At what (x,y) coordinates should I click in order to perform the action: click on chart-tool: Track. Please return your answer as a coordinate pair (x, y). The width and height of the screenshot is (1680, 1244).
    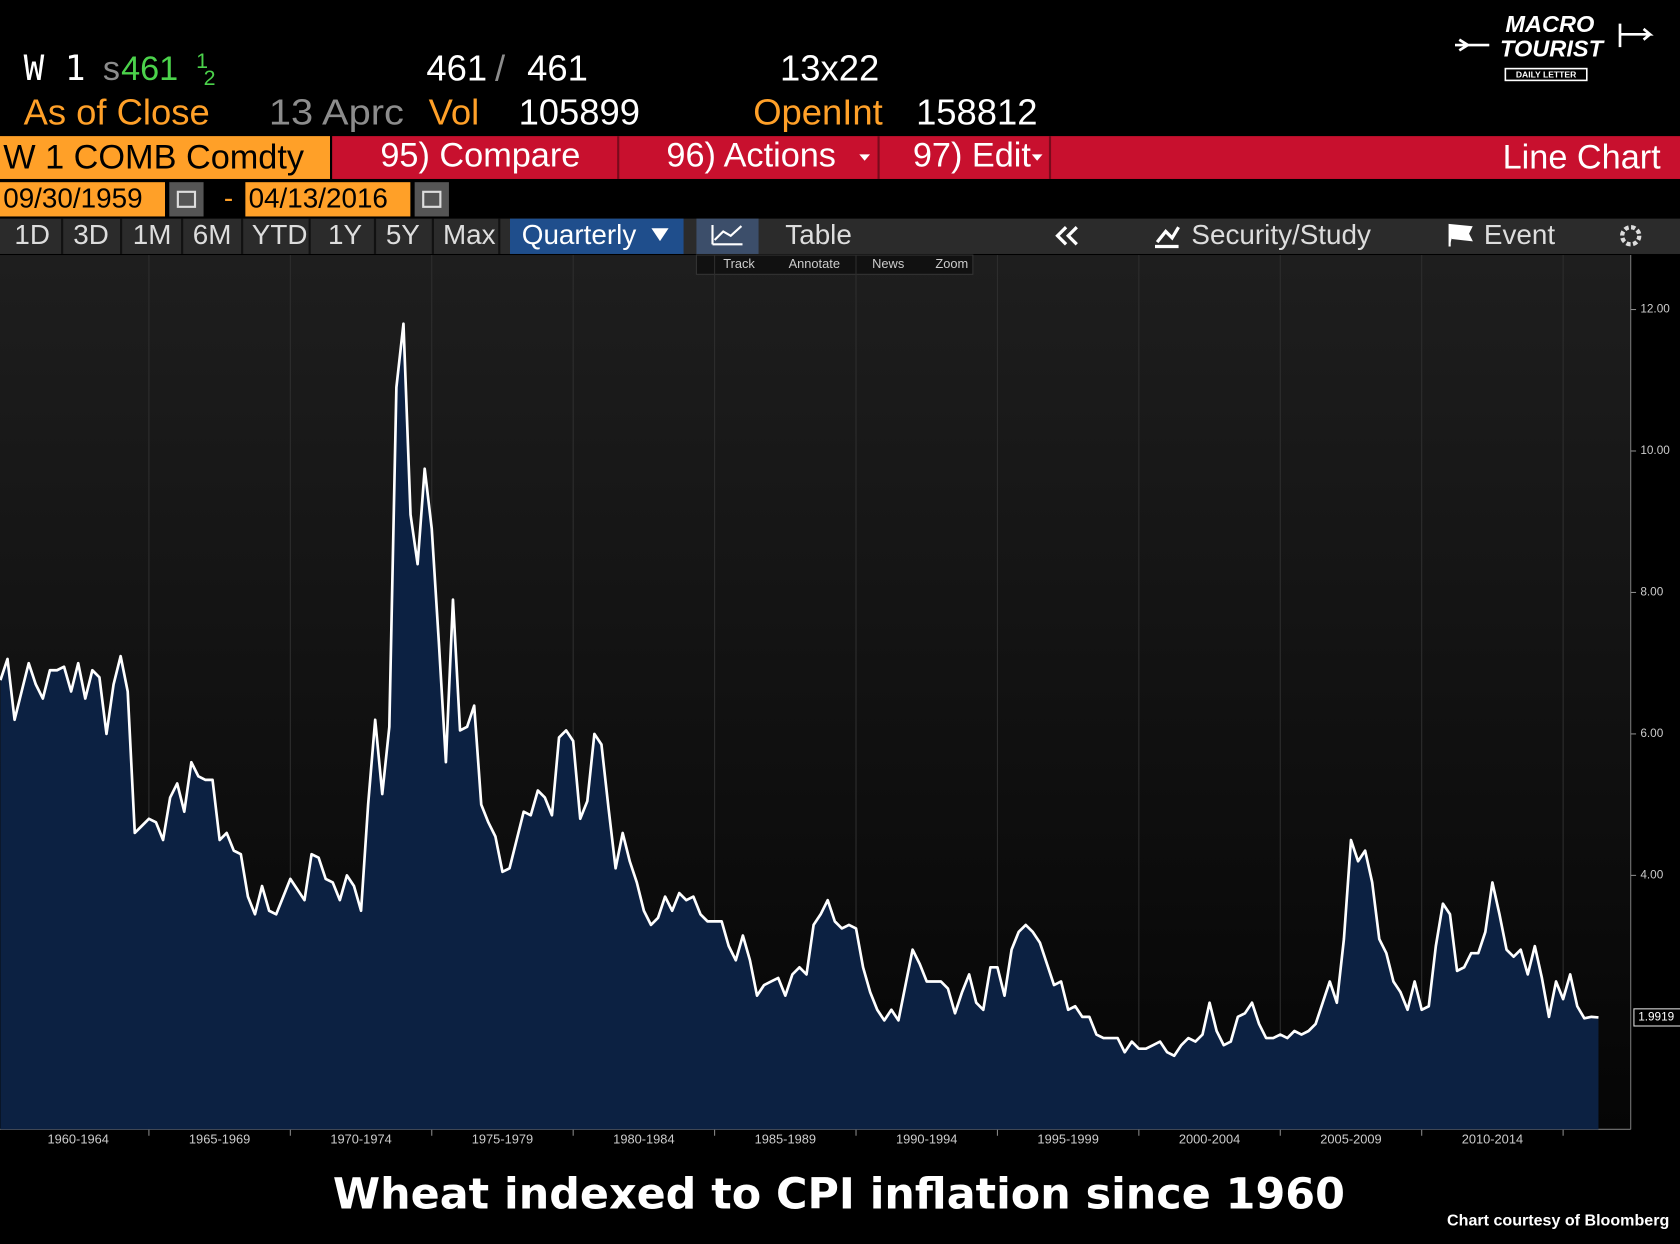
    Looking at the image, I should click on (739, 263).